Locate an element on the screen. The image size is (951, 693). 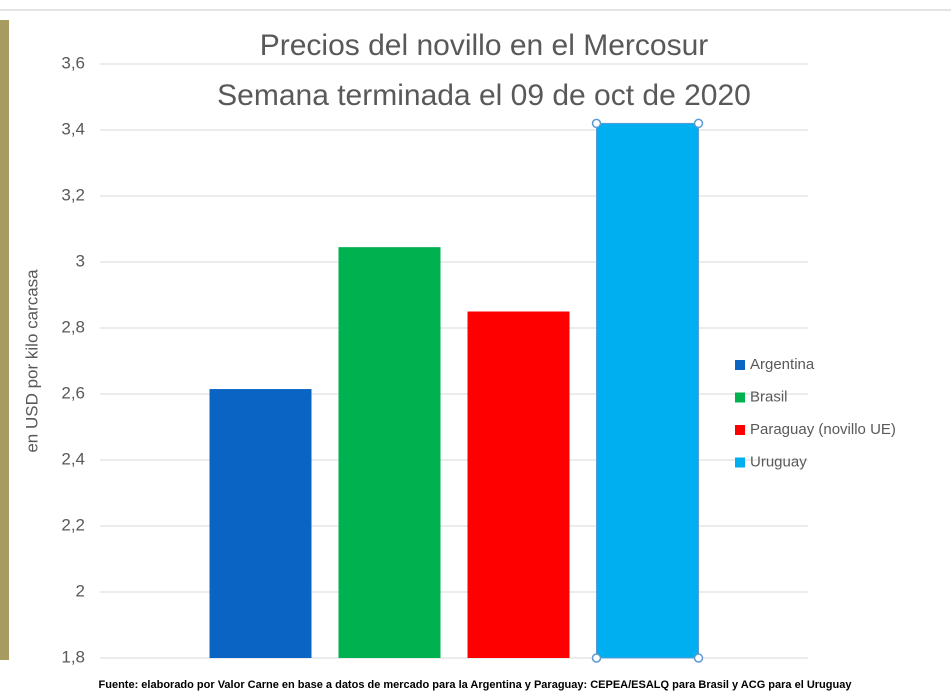
legend-label: Paraguay (novillo UE) is located at coordinates (823, 429).